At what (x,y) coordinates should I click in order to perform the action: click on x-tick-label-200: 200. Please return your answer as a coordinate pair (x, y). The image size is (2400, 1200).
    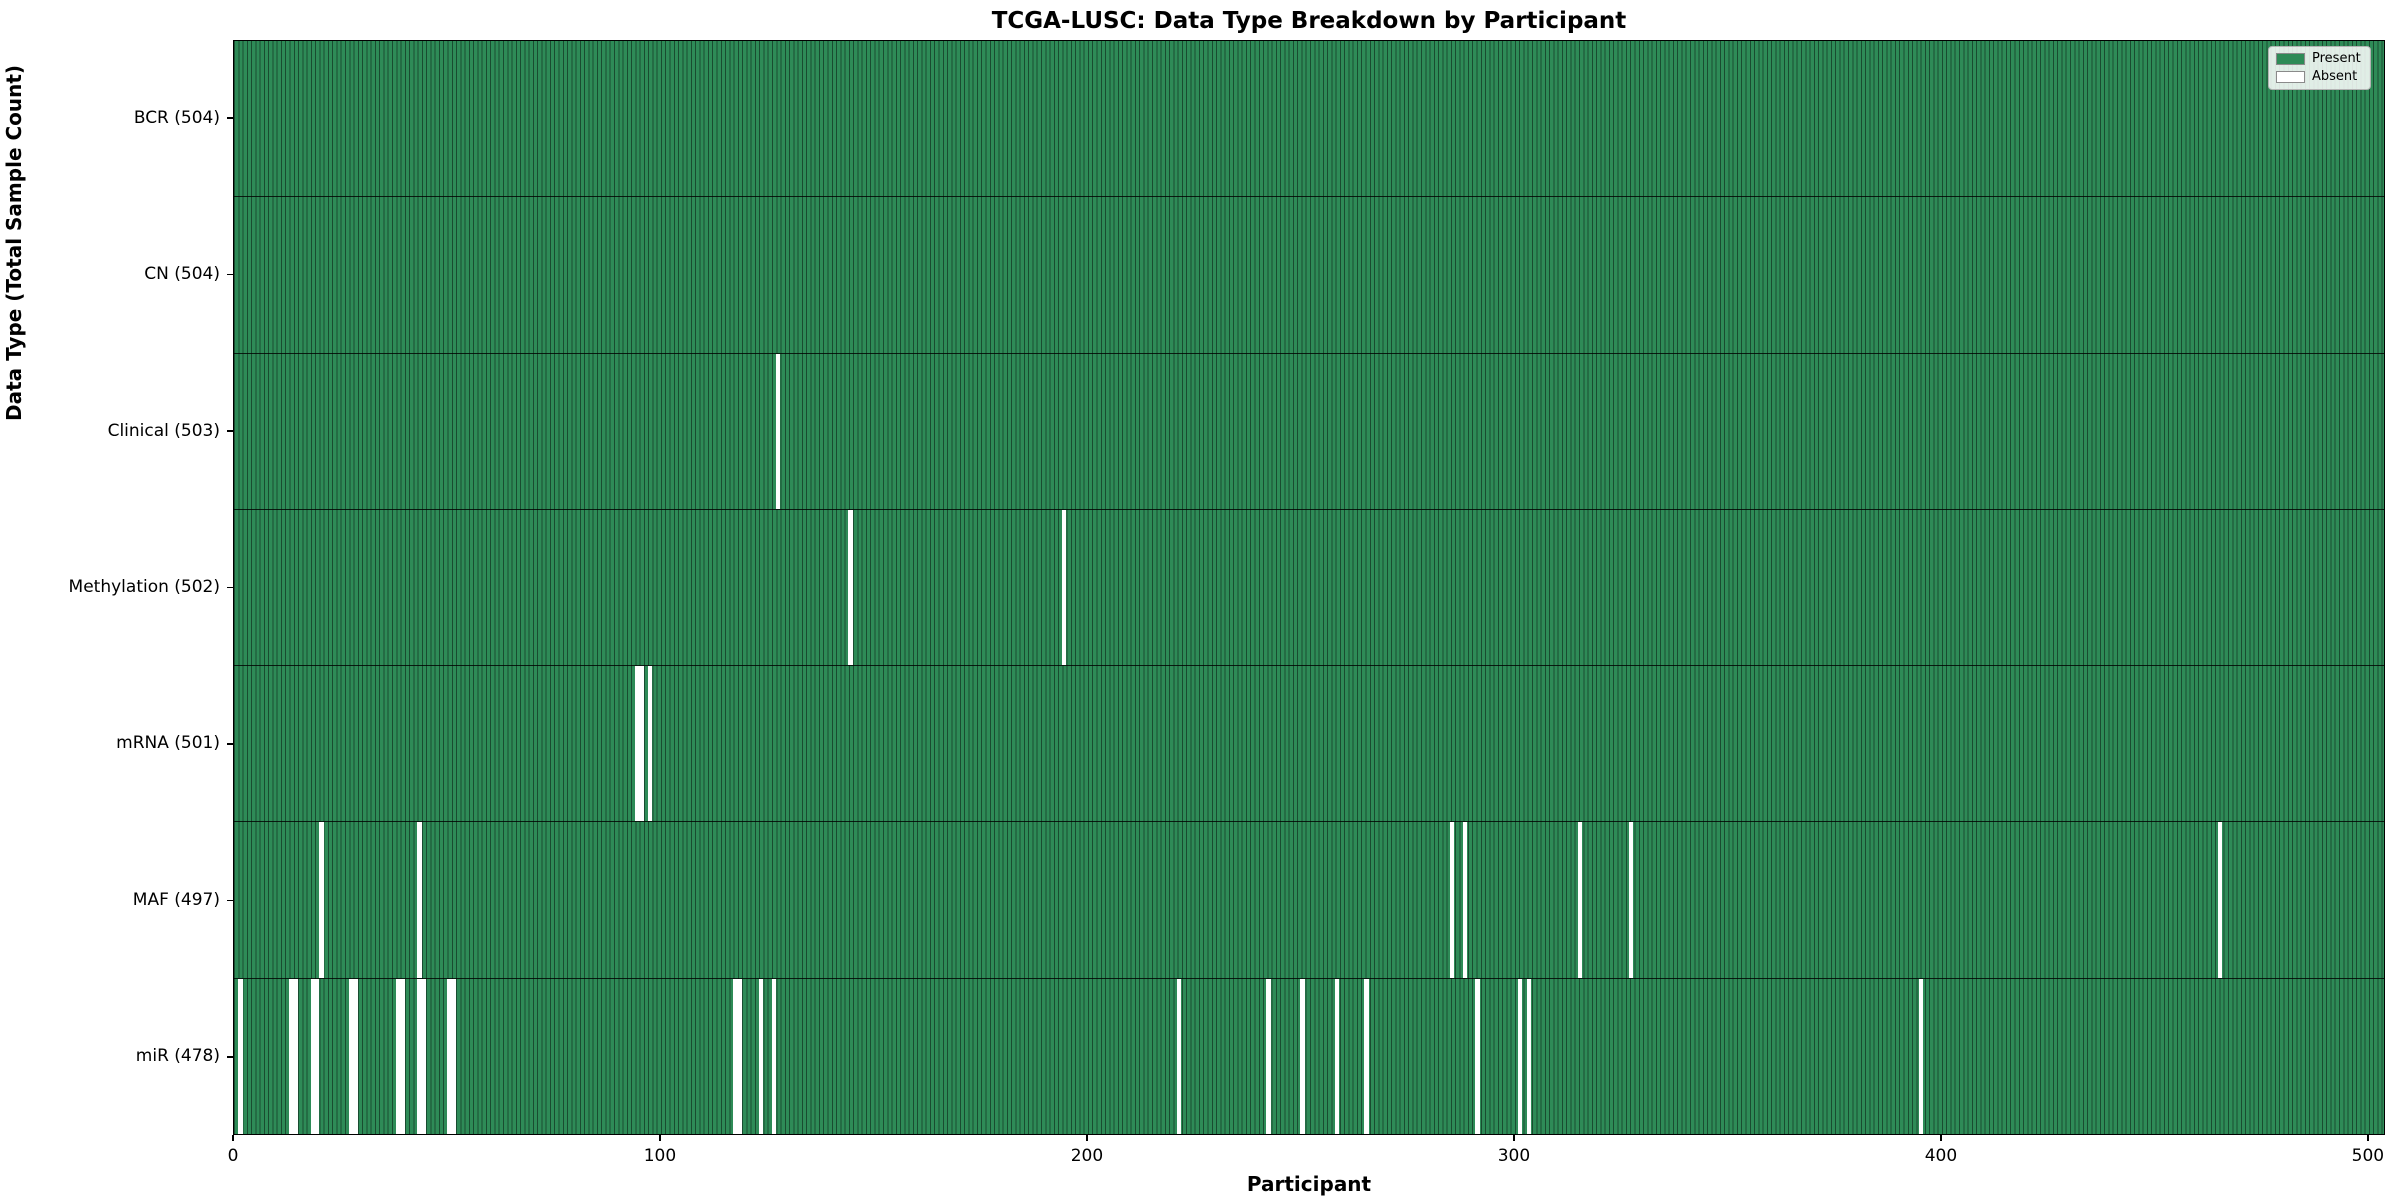
    Looking at the image, I should click on (1087, 1156).